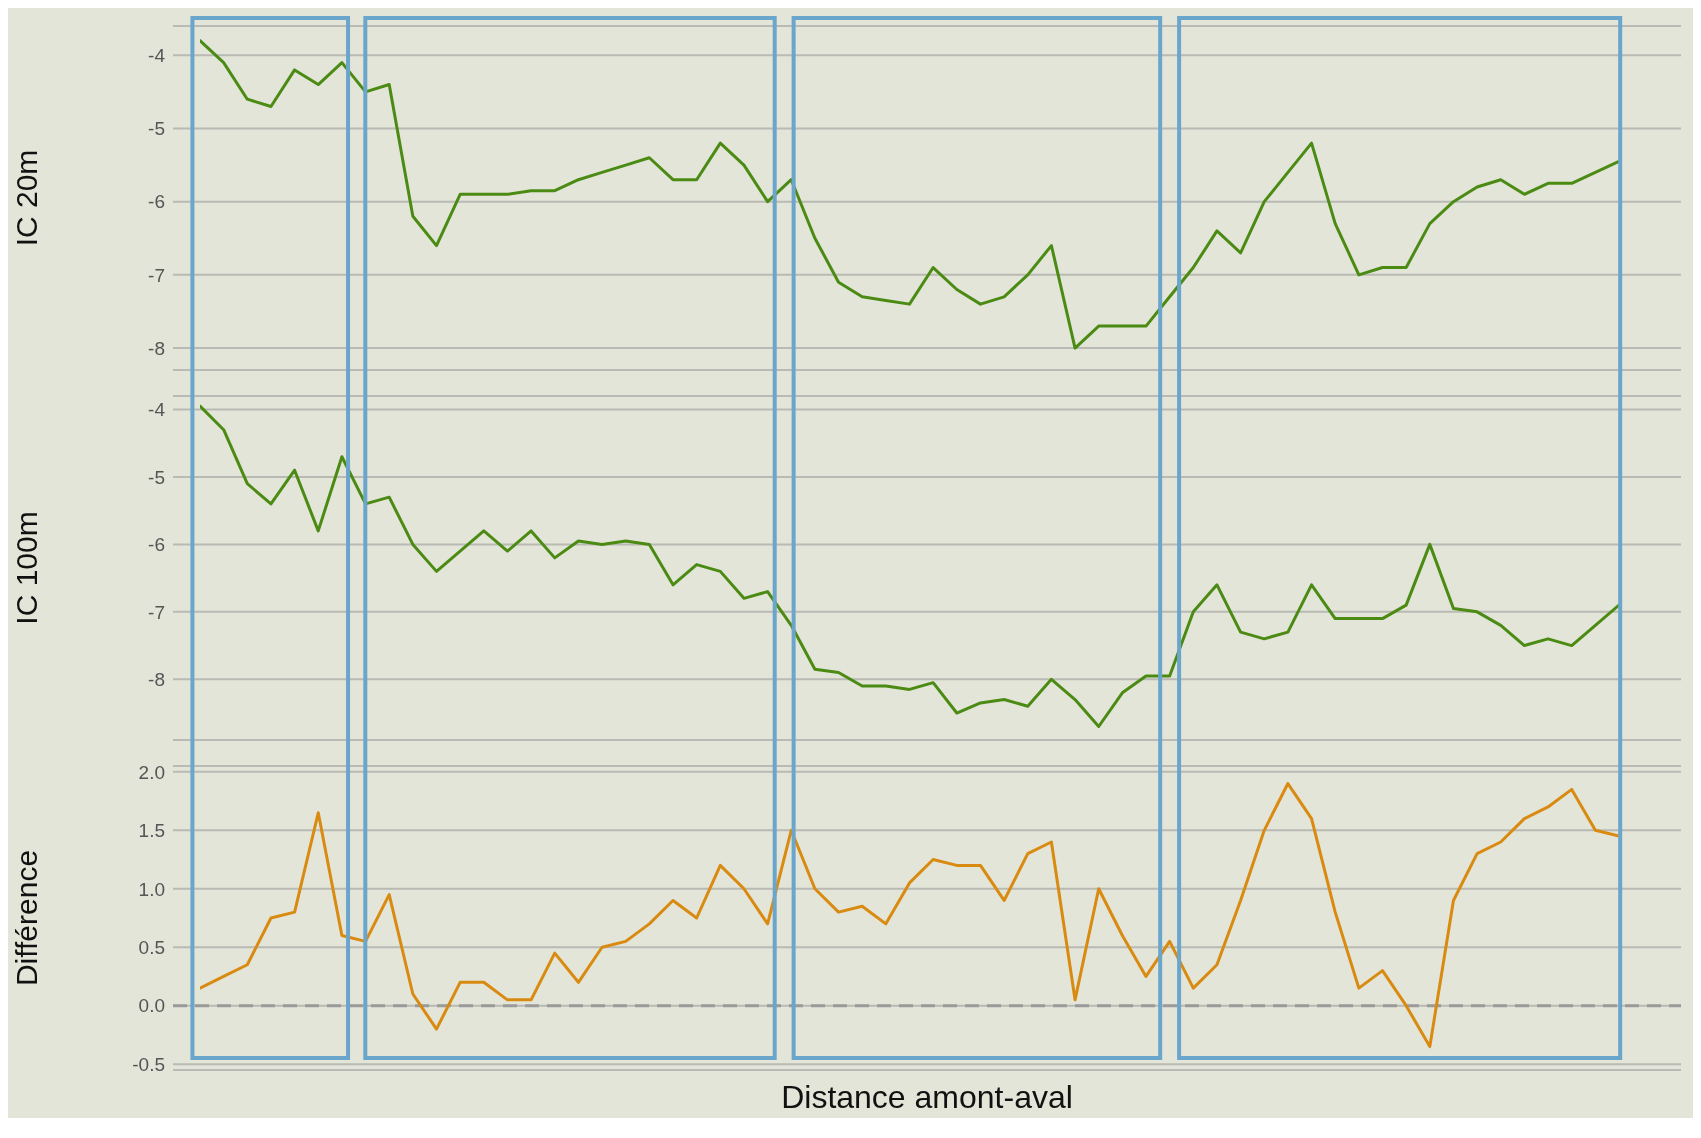 This screenshot has width=1701, height=1138. I want to click on y-tick-label: 1.5, so click(151, 831).